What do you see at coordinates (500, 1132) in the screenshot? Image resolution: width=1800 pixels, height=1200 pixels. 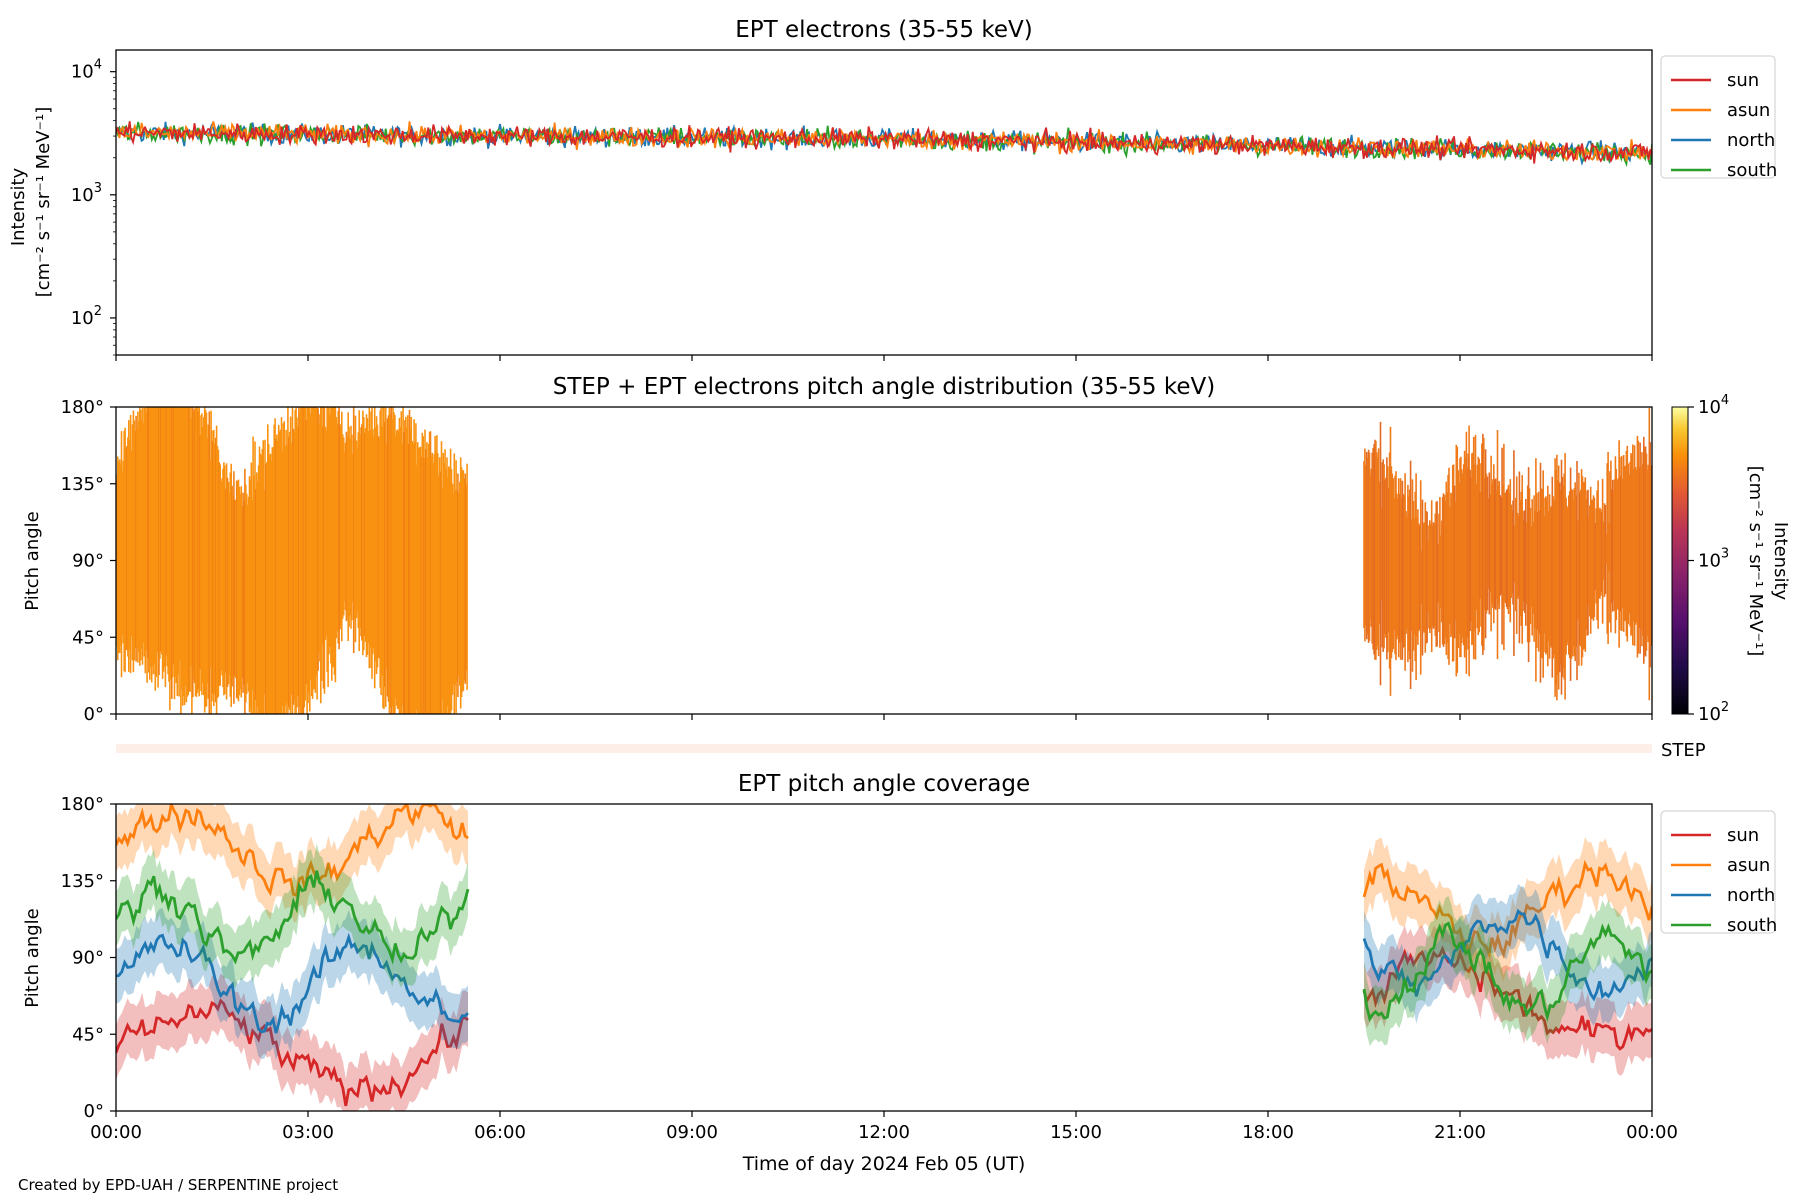 I see `x-tick-label: 06:00` at bounding box center [500, 1132].